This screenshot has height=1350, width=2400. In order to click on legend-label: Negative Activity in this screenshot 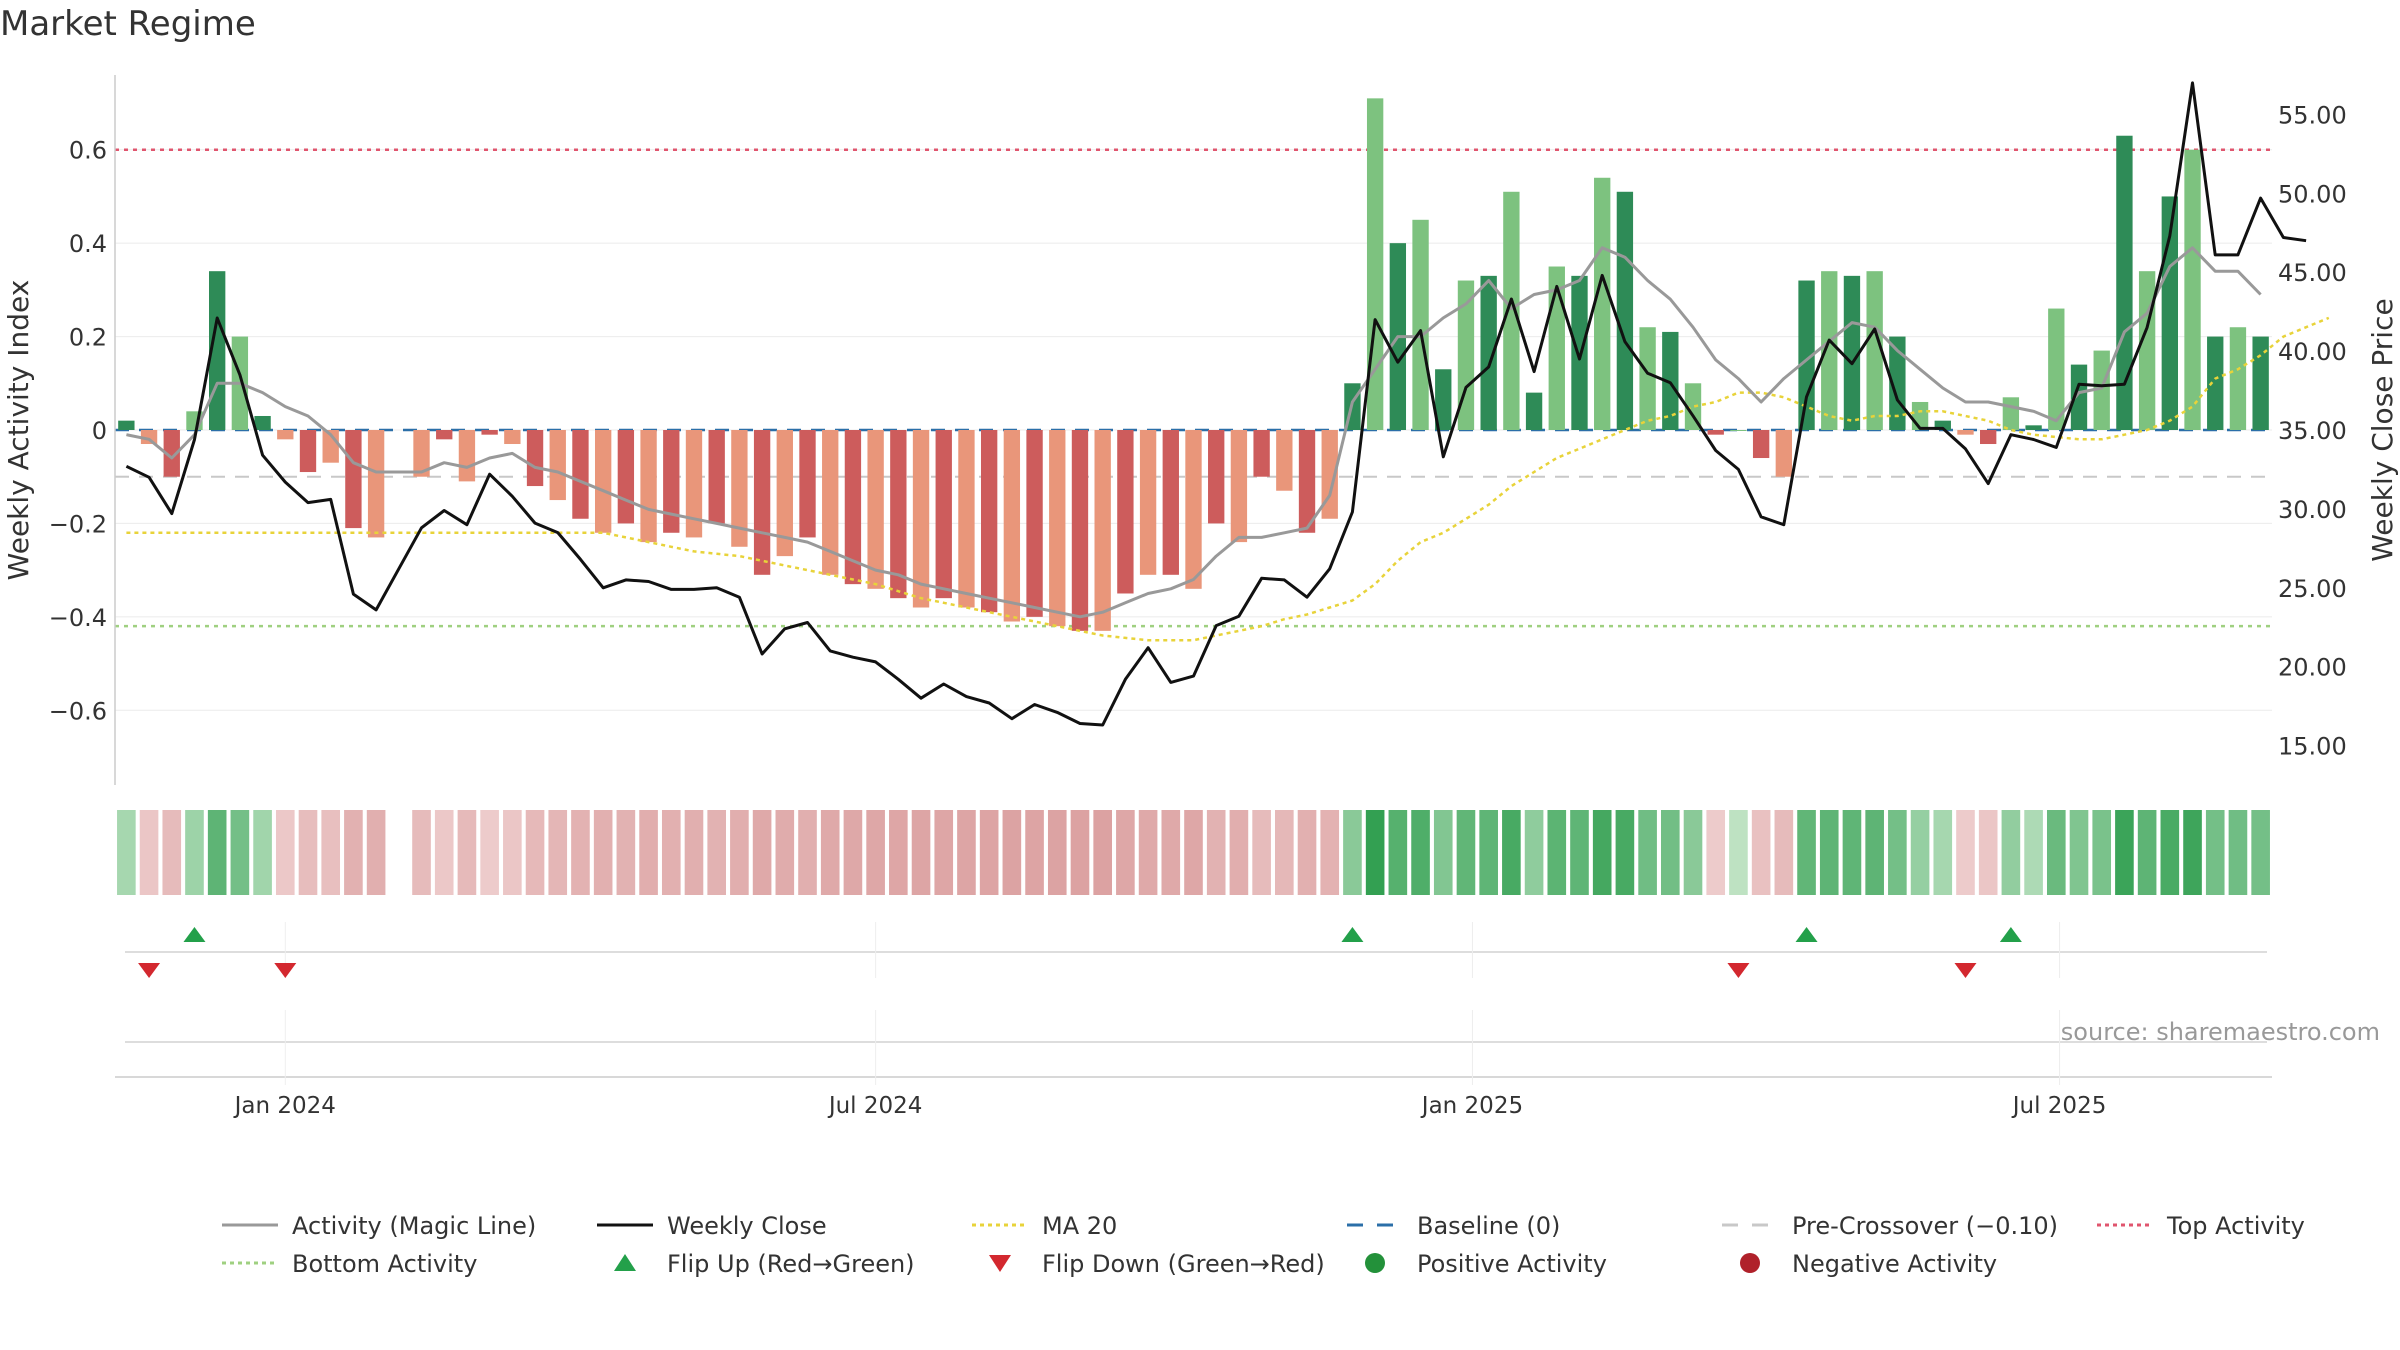, I will do `click(1894, 1264)`.